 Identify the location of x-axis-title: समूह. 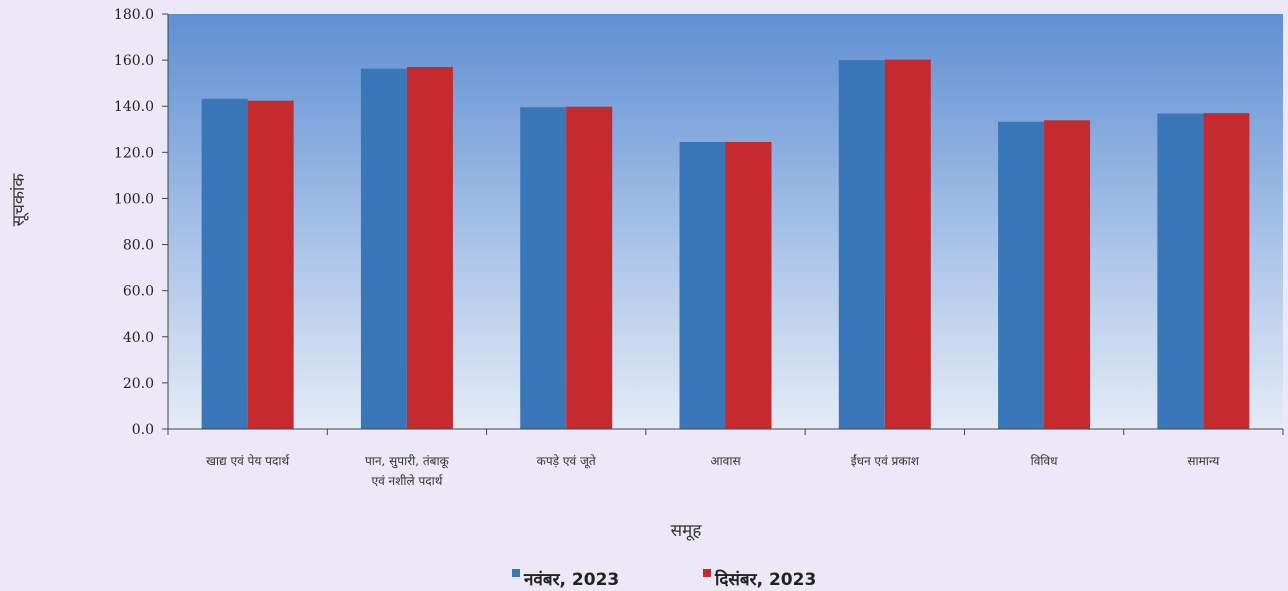
(687, 531).